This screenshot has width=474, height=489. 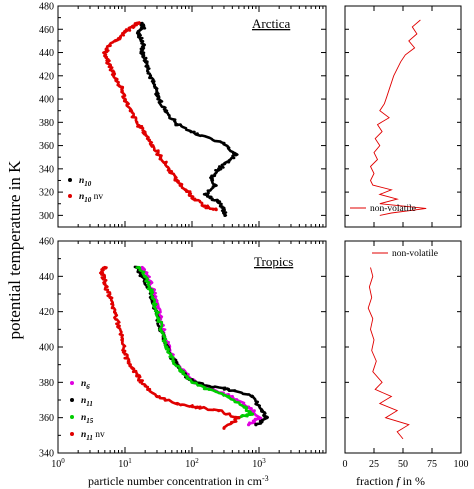 What do you see at coordinates (46, 30) in the screenshot?
I see `arctica_main-ytick-label: 460` at bounding box center [46, 30].